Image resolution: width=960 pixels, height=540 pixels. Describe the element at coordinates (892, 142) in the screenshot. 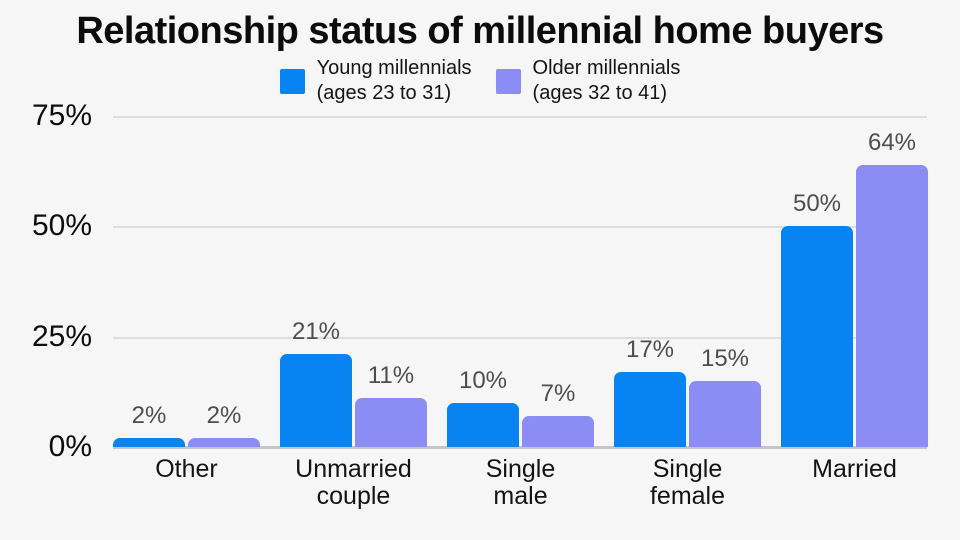

I see `value-label-older-married: 64%` at that location.